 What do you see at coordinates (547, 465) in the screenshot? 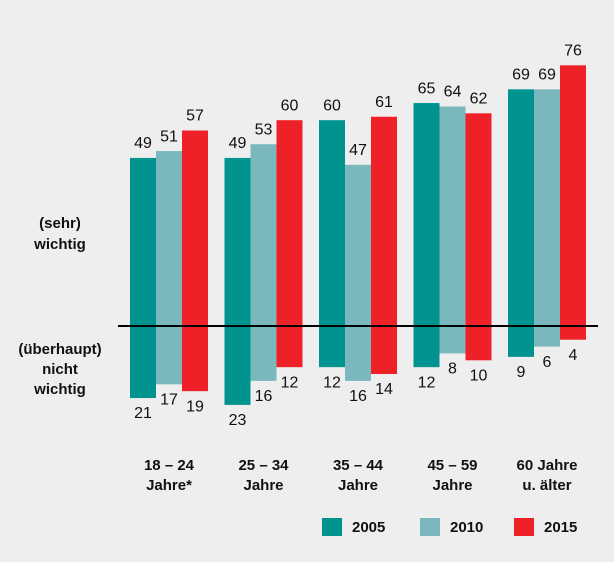
I see `x-tick-label: 60 Jahre` at bounding box center [547, 465].